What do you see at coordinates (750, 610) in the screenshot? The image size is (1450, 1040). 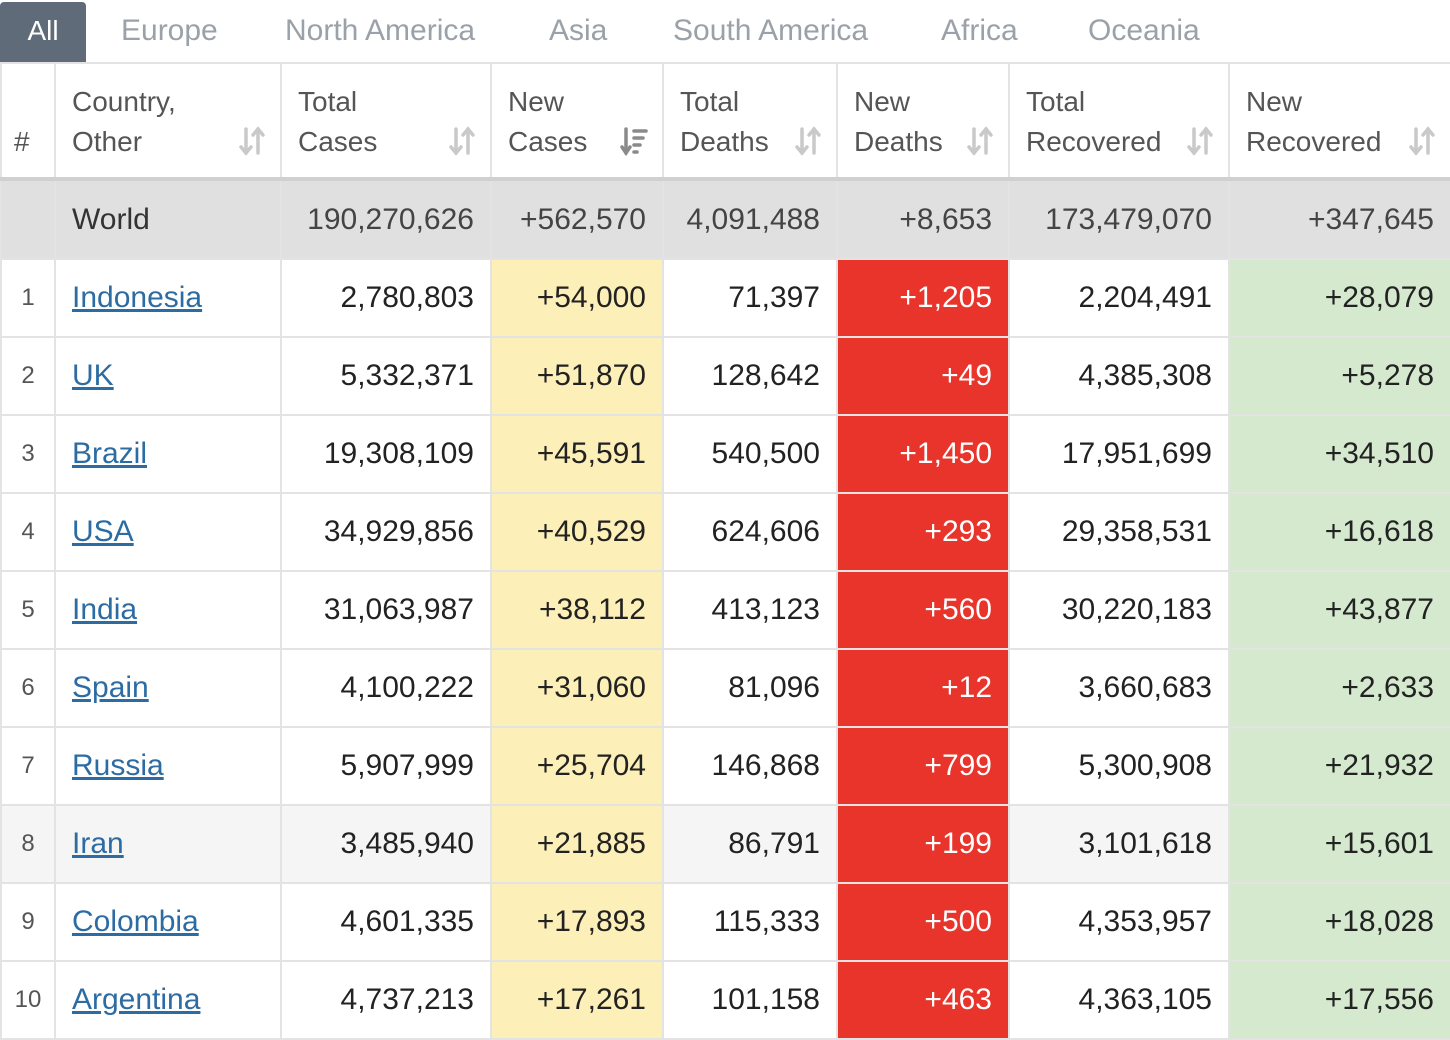 I see `total-deaths-cell: 413,123` at bounding box center [750, 610].